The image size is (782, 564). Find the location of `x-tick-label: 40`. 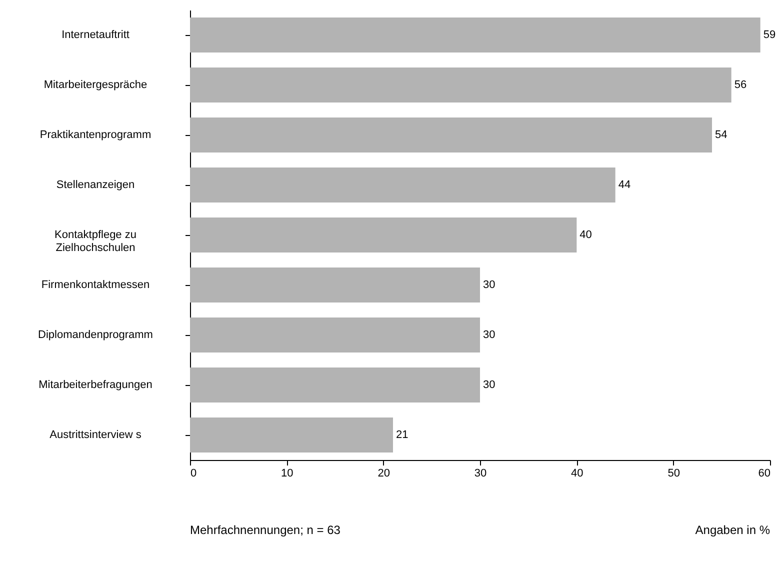

x-tick-label: 40 is located at coordinates (577, 474).